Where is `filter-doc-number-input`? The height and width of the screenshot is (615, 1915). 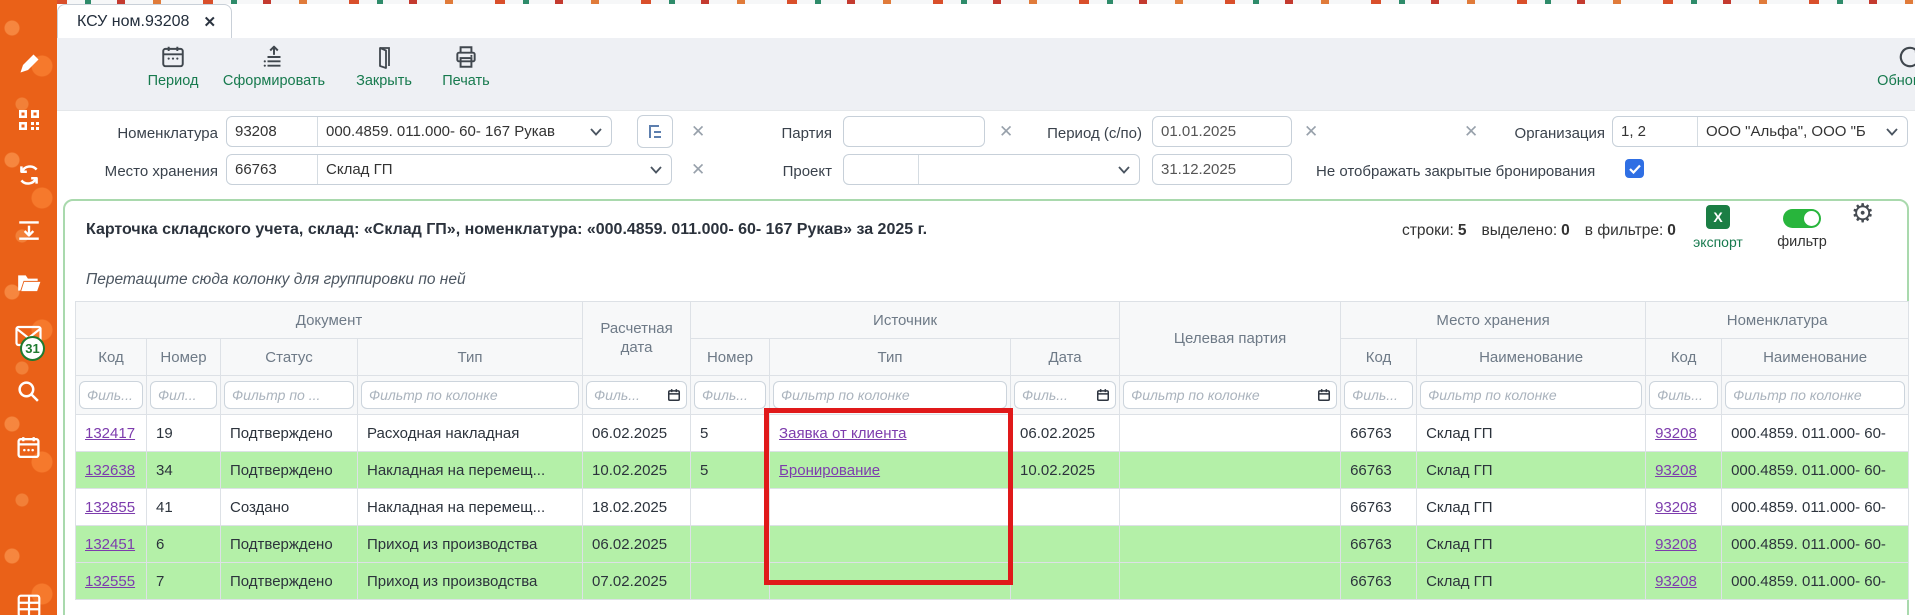 filter-doc-number-input is located at coordinates (183, 395).